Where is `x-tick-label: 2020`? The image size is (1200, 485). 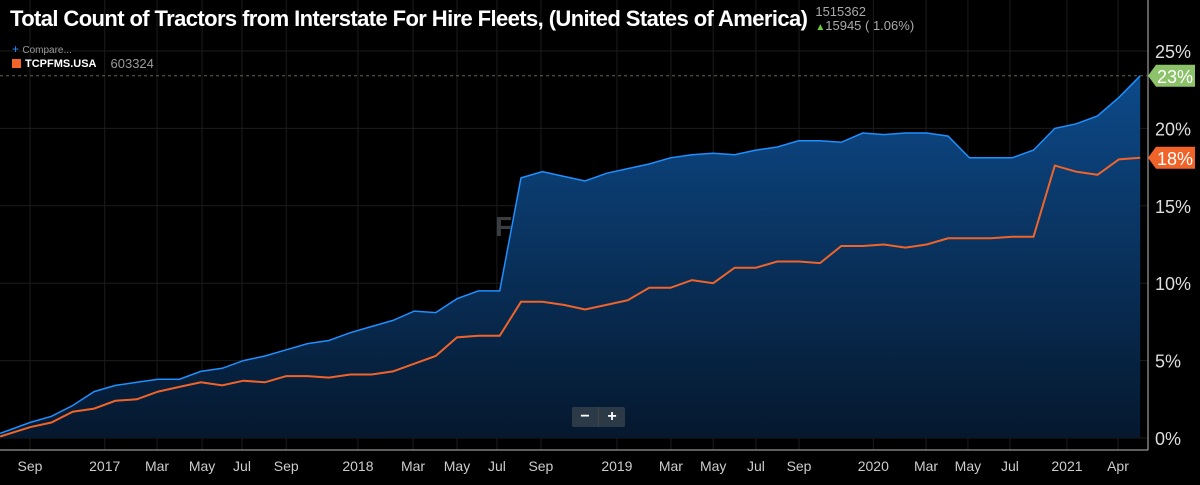 x-tick-label: 2020 is located at coordinates (873, 466).